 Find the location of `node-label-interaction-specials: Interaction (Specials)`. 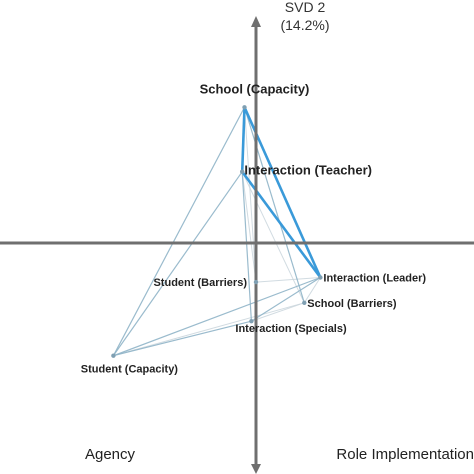

node-label-interaction-specials: Interaction (Specials) is located at coordinates (291, 329).